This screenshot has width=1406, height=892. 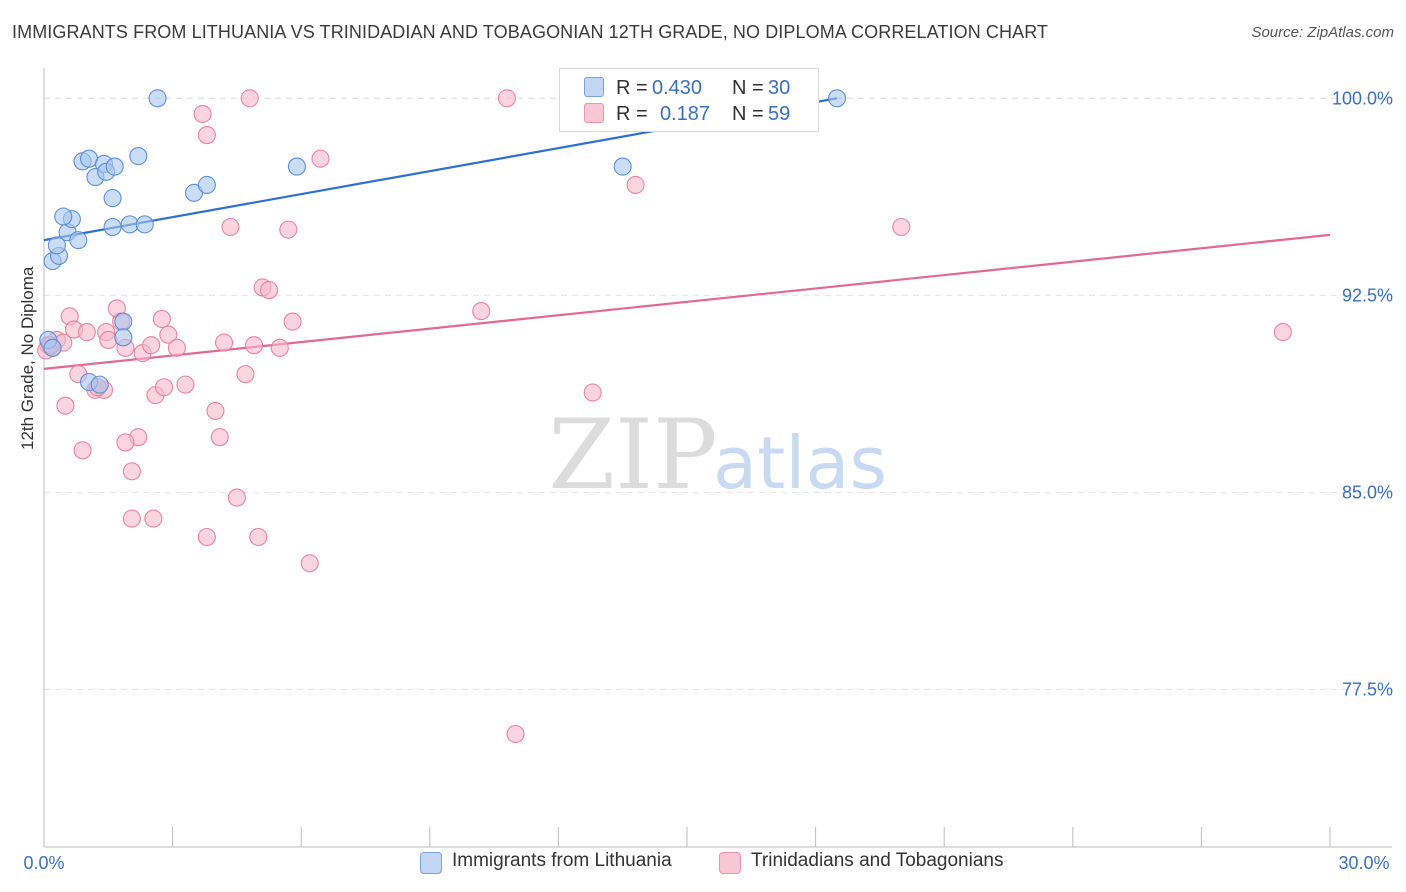 What do you see at coordinates (877, 860) in the screenshot?
I see `bottom-legend-label: Trinidadians and Tobagonians` at bounding box center [877, 860].